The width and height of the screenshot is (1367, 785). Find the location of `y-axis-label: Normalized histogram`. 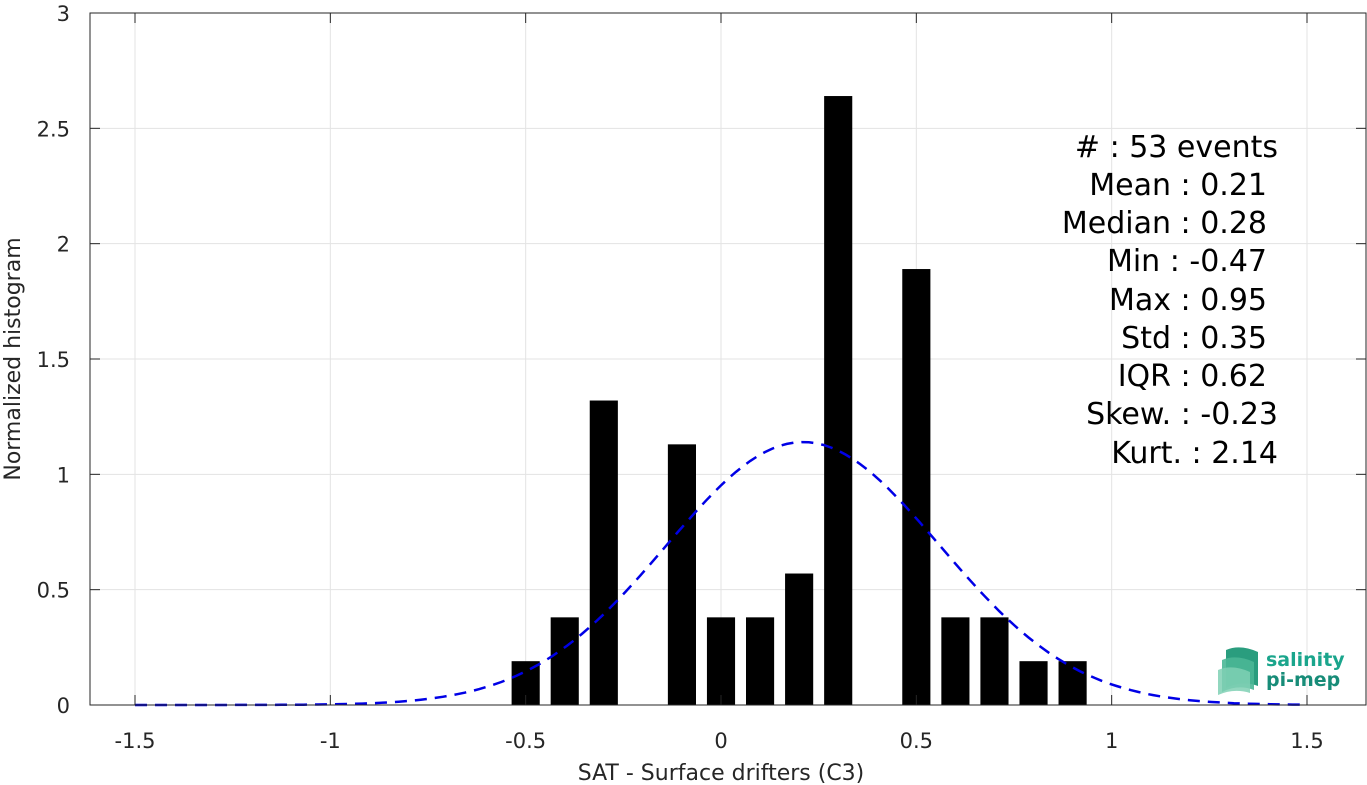

y-axis-label: Normalized histogram is located at coordinates (13, 358).